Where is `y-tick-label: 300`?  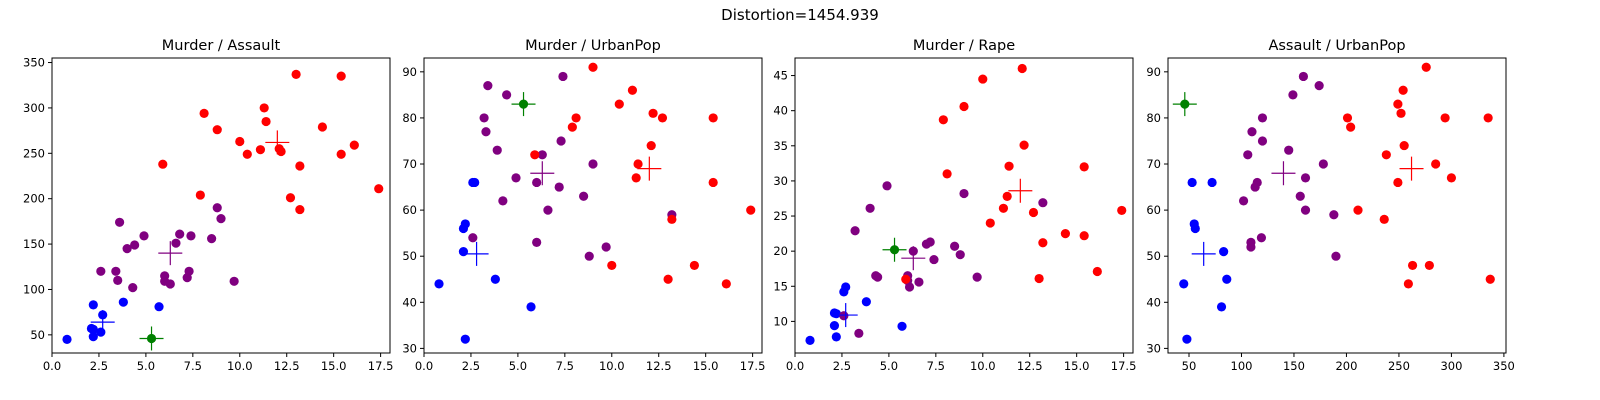 y-tick-label: 300 is located at coordinates (34, 108).